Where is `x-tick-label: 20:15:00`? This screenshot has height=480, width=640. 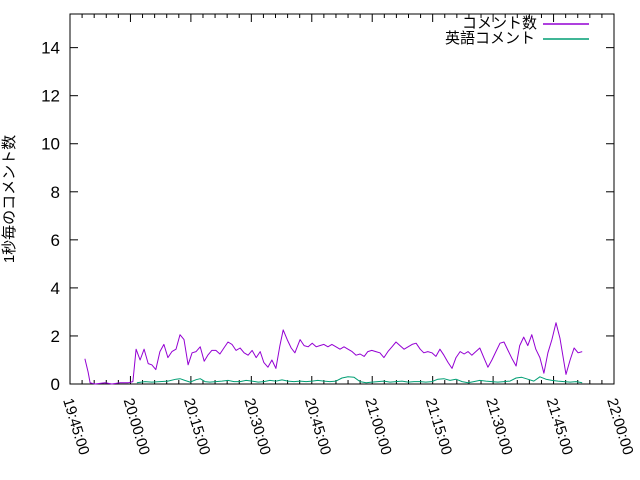
x-tick-label: 20:15:00 is located at coordinates (196, 426).